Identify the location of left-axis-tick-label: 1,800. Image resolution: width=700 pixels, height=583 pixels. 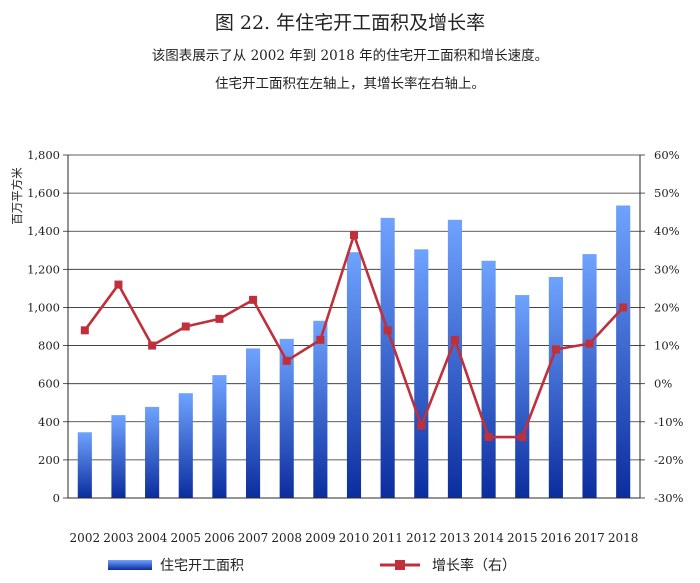
(43, 155).